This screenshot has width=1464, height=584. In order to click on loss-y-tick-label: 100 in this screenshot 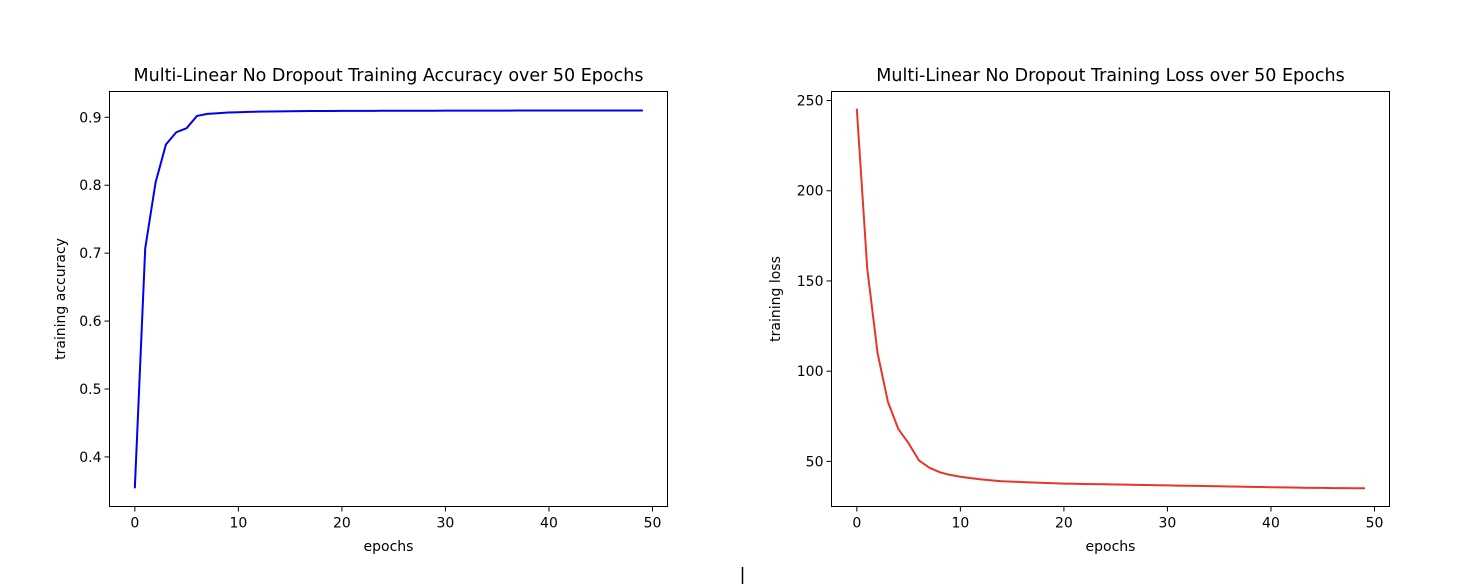, I will do `click(810, 372)`.